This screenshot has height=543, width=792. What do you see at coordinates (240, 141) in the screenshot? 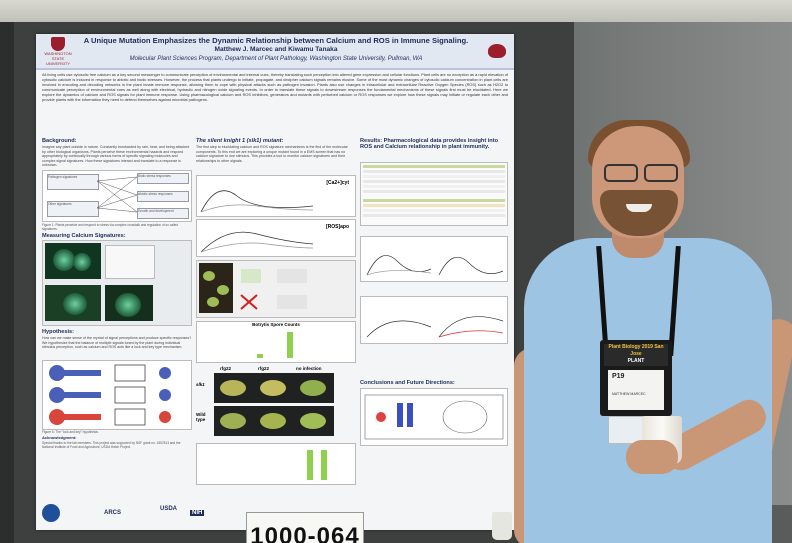
I see `slk1-title: The silent knight 1 (slk1) mutant:` at bounding box center [240, 141].